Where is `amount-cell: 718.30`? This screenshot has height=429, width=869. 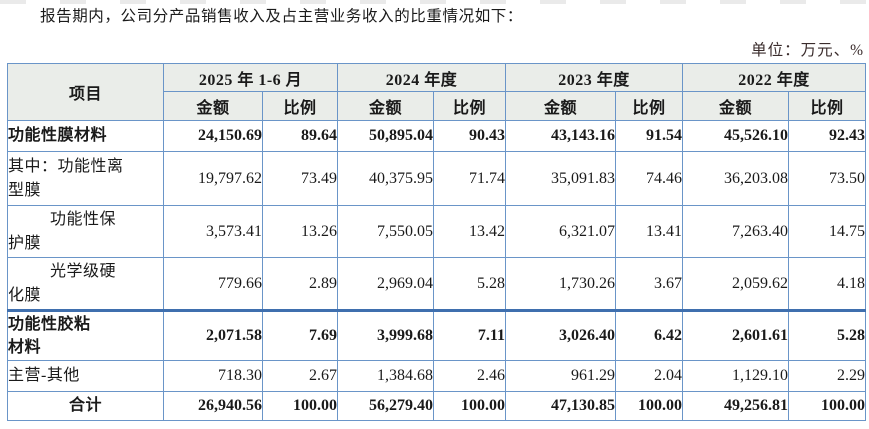
amount-cell: 718.30 is located at coordinates (213, 376).